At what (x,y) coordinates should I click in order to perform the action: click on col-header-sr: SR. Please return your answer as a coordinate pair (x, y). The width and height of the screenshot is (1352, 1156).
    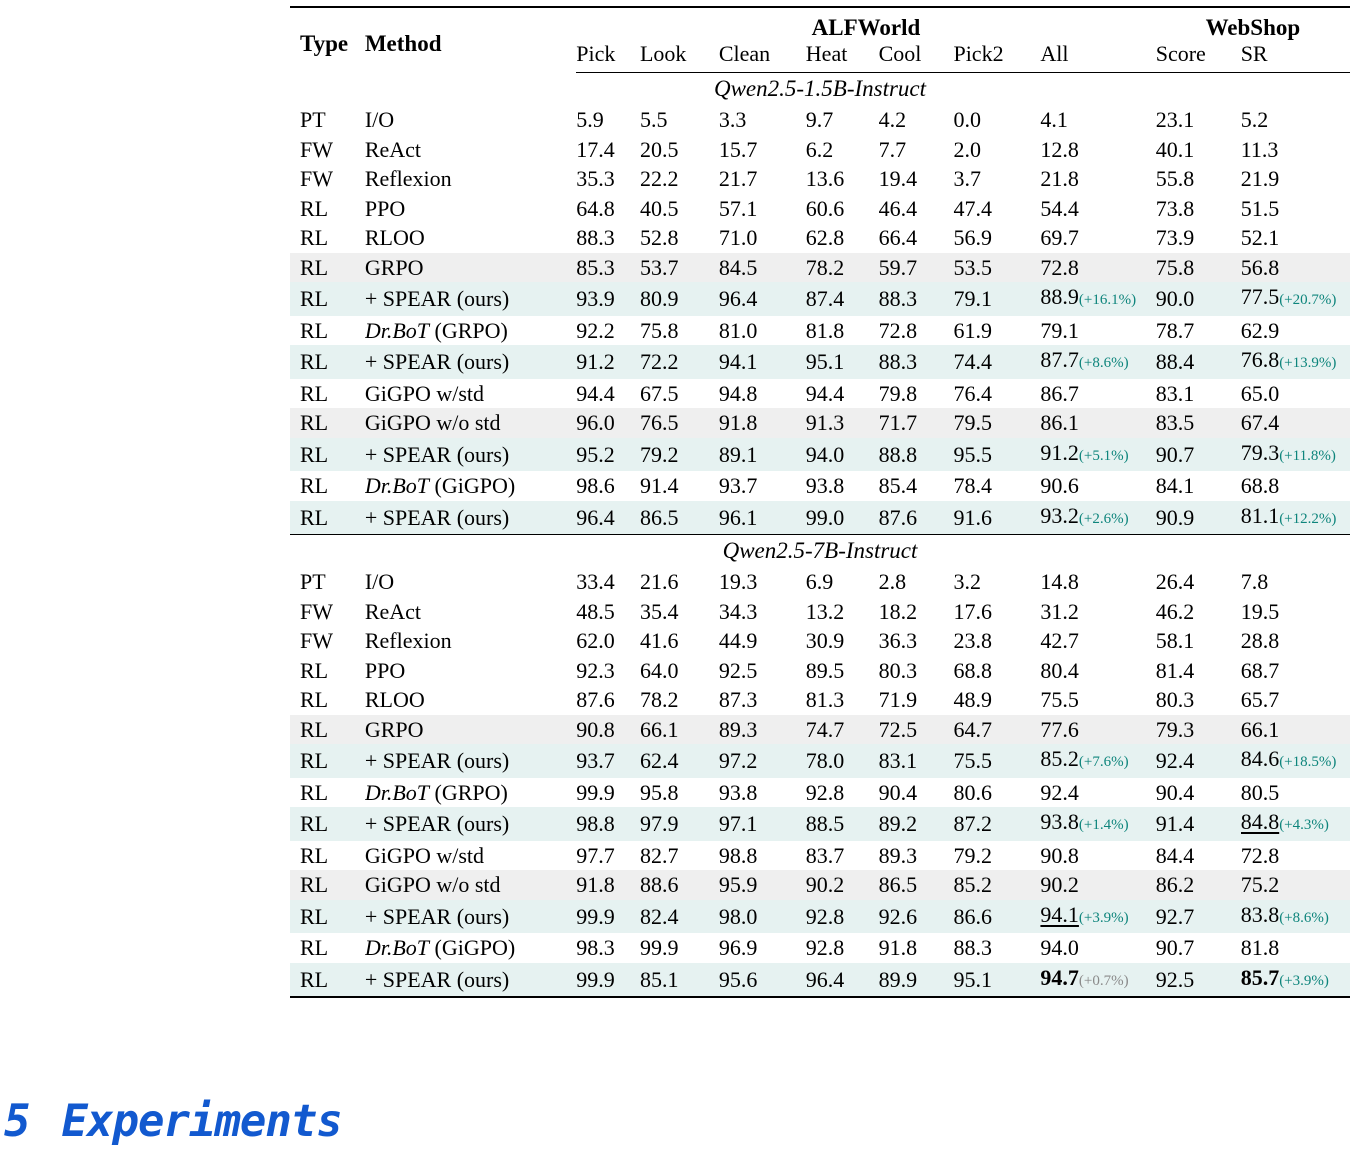
    Looking at the image, I should click on (1295, 57).